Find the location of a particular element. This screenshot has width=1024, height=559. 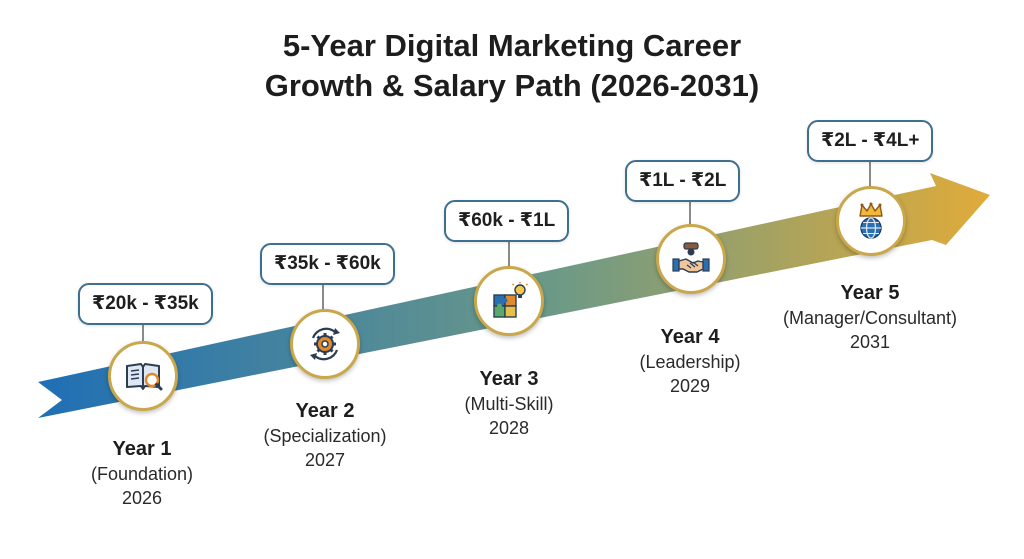

role-label: (Leadership) is located at coordinates (690, 362).